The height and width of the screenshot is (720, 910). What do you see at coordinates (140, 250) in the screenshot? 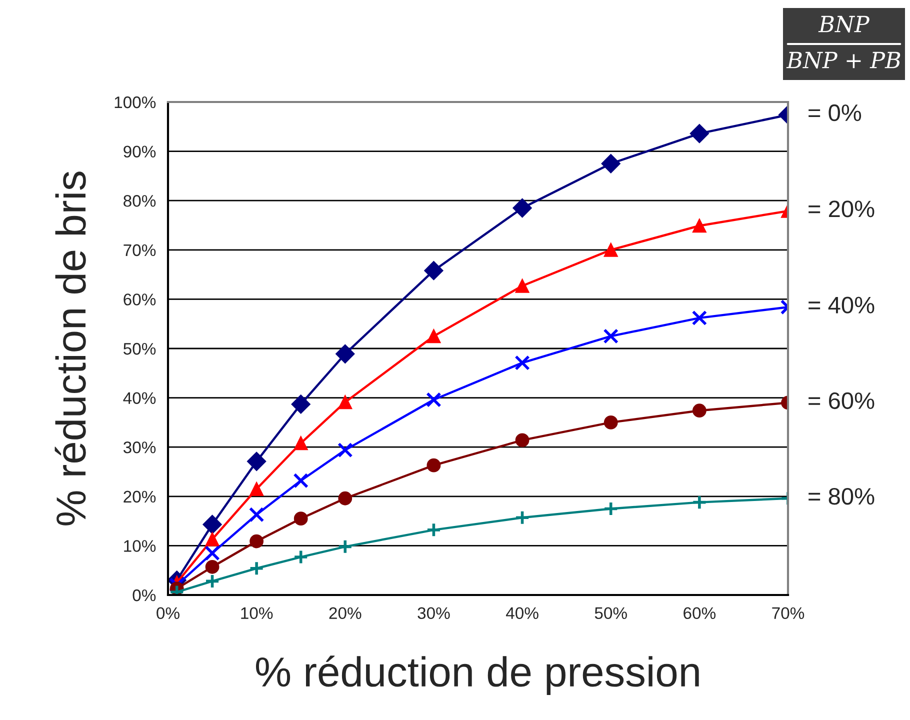
I see `y-tick-label: 70%` at bounding box center [140, 250].